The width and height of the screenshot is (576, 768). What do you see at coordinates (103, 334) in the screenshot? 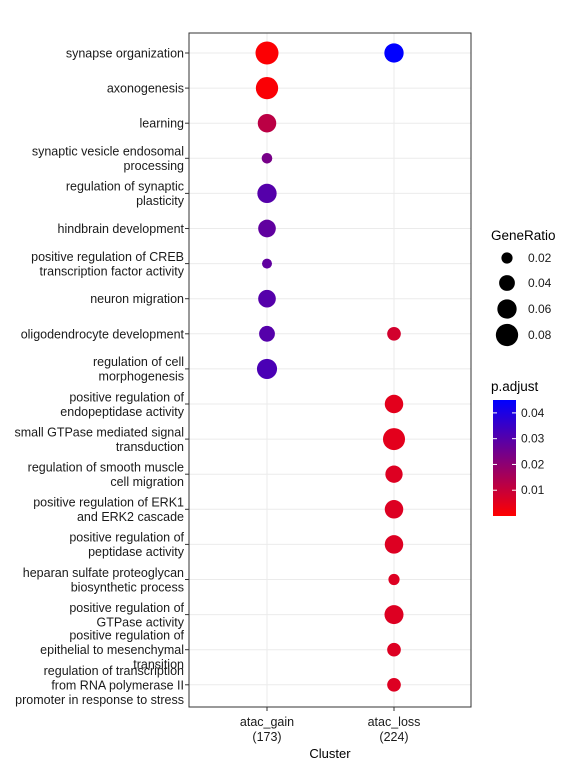
I see `y-tick-label: oligodendrocyte development` at bounding box center [103, 334].